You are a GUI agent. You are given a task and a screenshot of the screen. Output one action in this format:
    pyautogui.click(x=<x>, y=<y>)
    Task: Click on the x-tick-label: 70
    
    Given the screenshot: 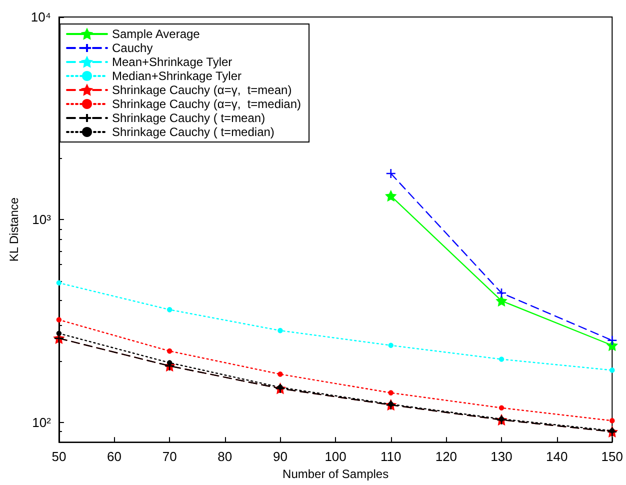 What is the action you would take?
    pyautogui.click(x=169, y=456)
    